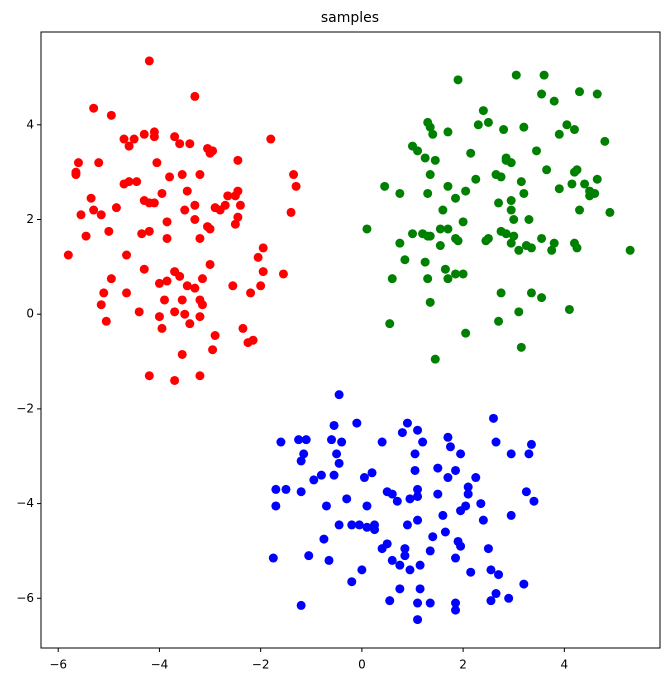  I want to click on x-tick-label: 4, so click(565, 665).